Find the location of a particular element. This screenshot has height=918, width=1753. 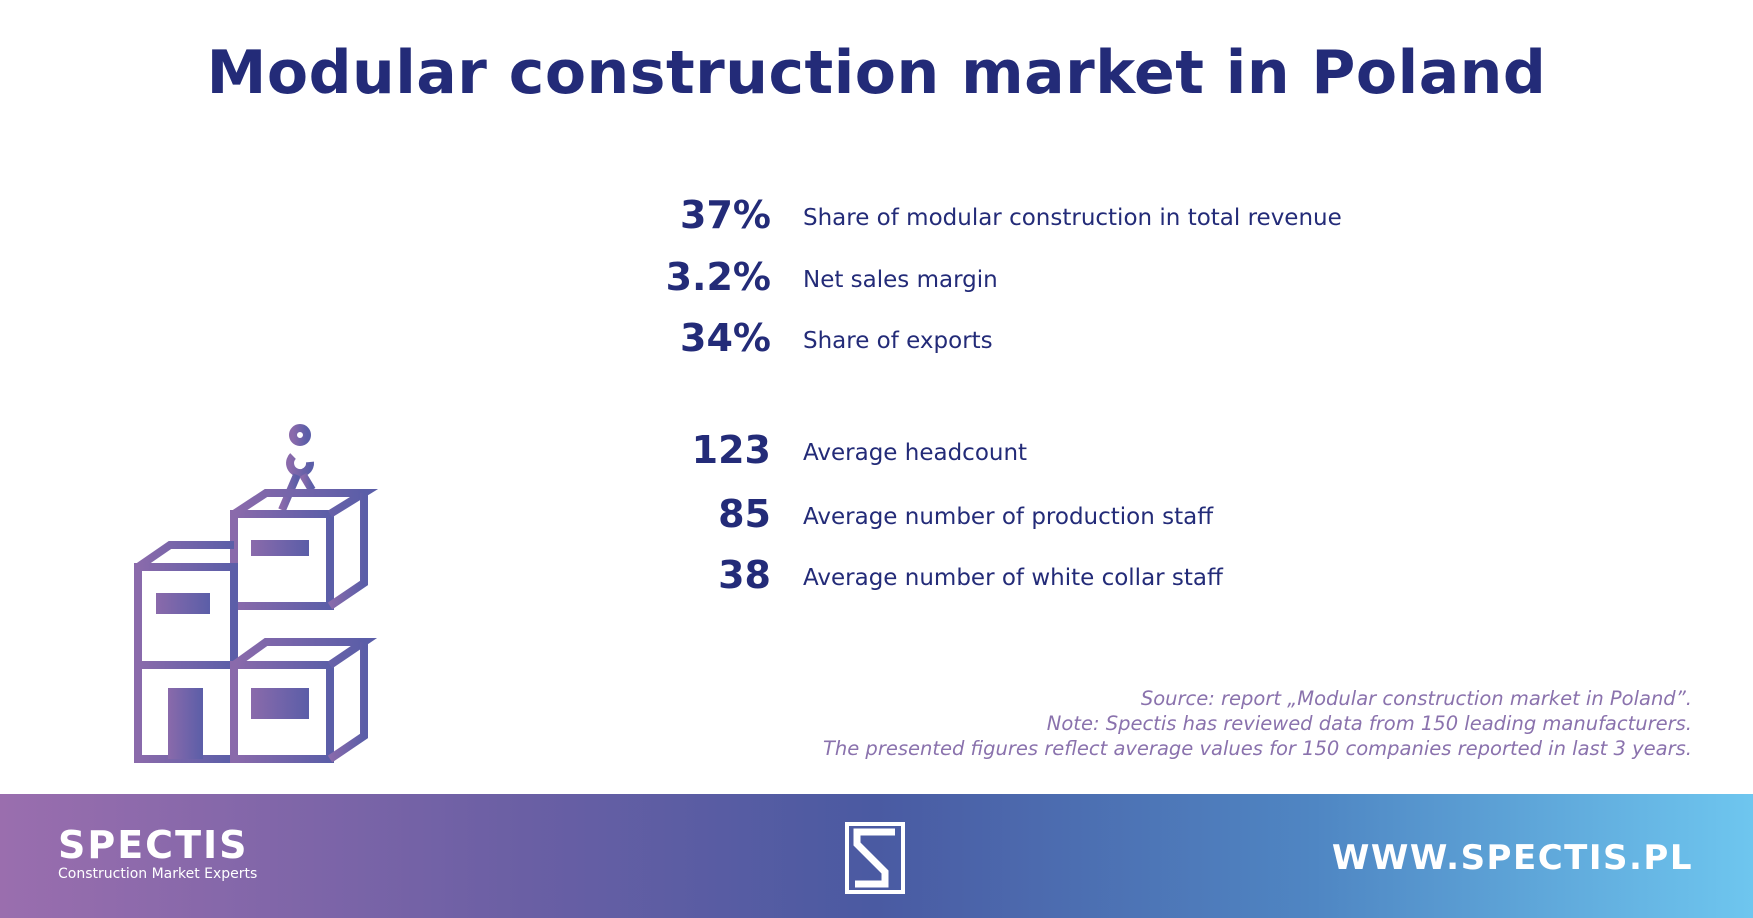

stat-label: Net sales margin is located at coordinates (900, 280).